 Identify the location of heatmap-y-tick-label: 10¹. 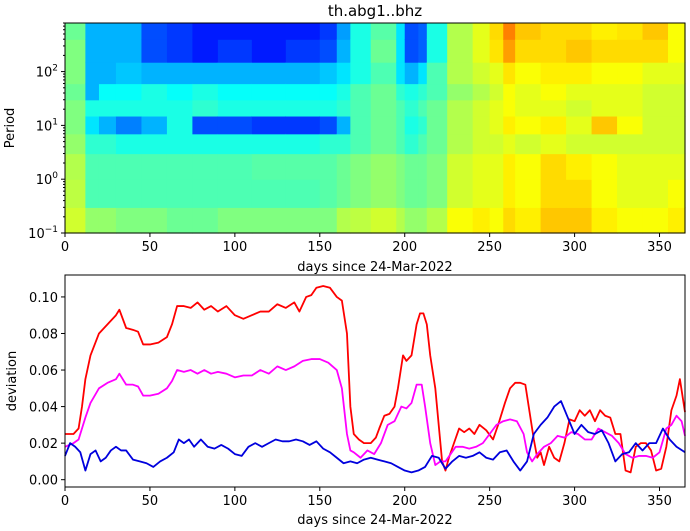
(47, 125).